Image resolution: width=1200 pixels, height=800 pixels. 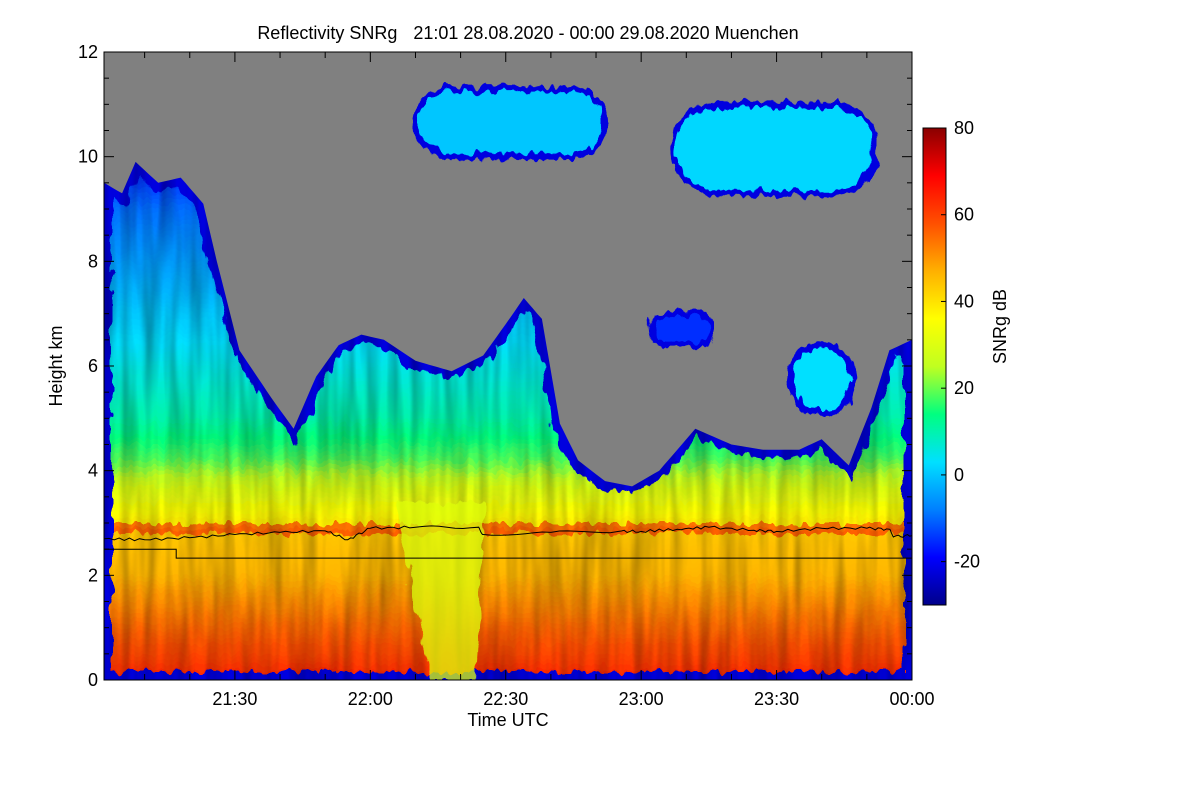 What do you see at coordinates (505, 699) in the screenshot?
I see `x-tick-label: 22:30` at bounding box center [505, 699].